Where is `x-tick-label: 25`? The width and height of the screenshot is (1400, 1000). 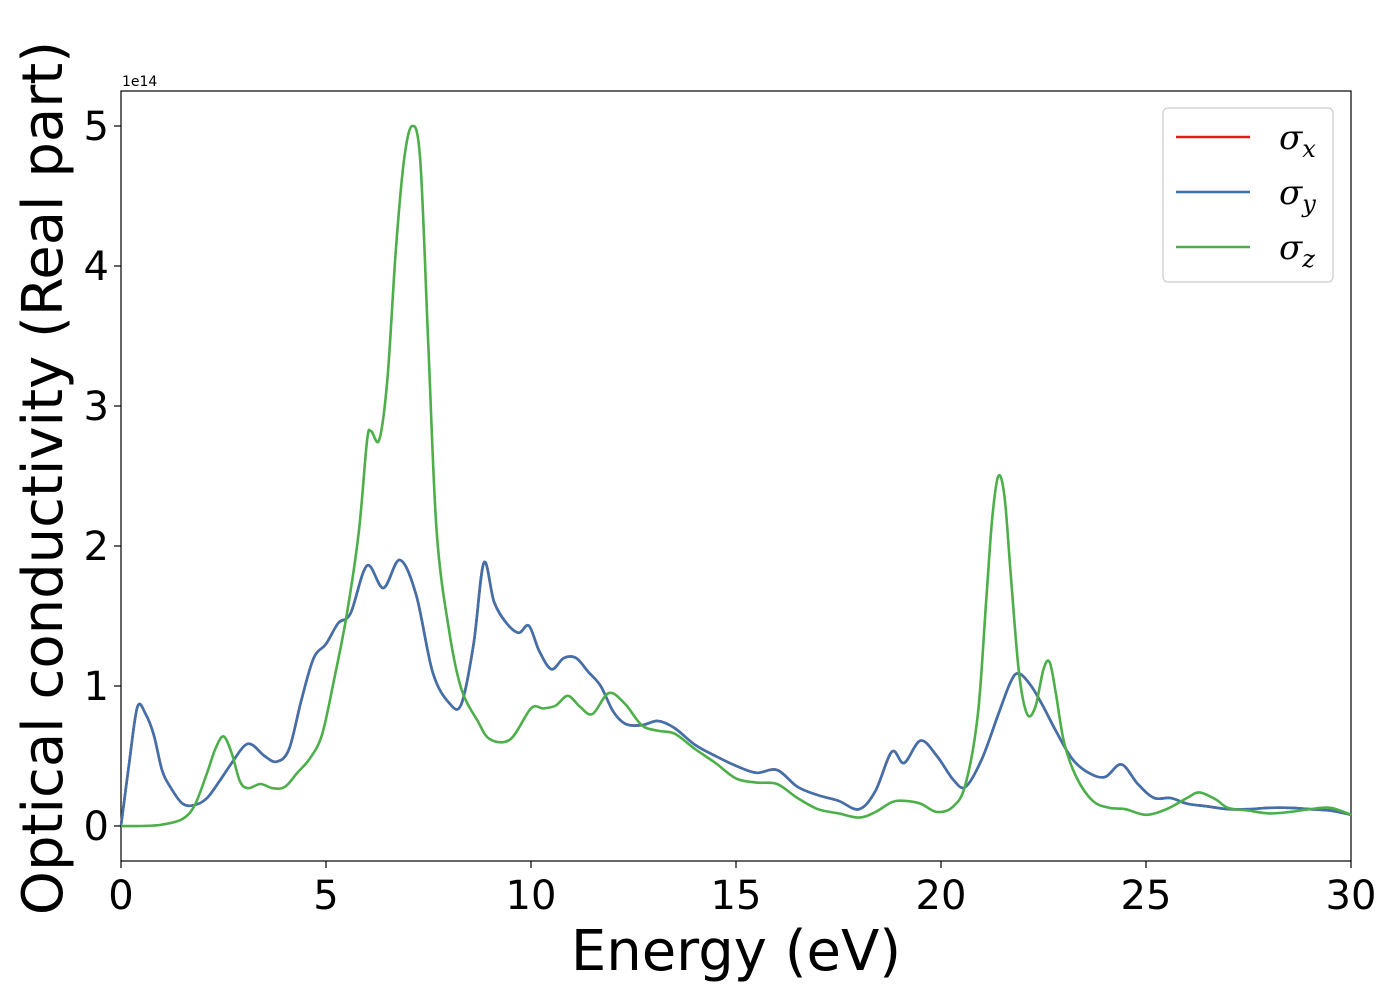
x-tick-label: 25 is located at coordinates (1146, 896).